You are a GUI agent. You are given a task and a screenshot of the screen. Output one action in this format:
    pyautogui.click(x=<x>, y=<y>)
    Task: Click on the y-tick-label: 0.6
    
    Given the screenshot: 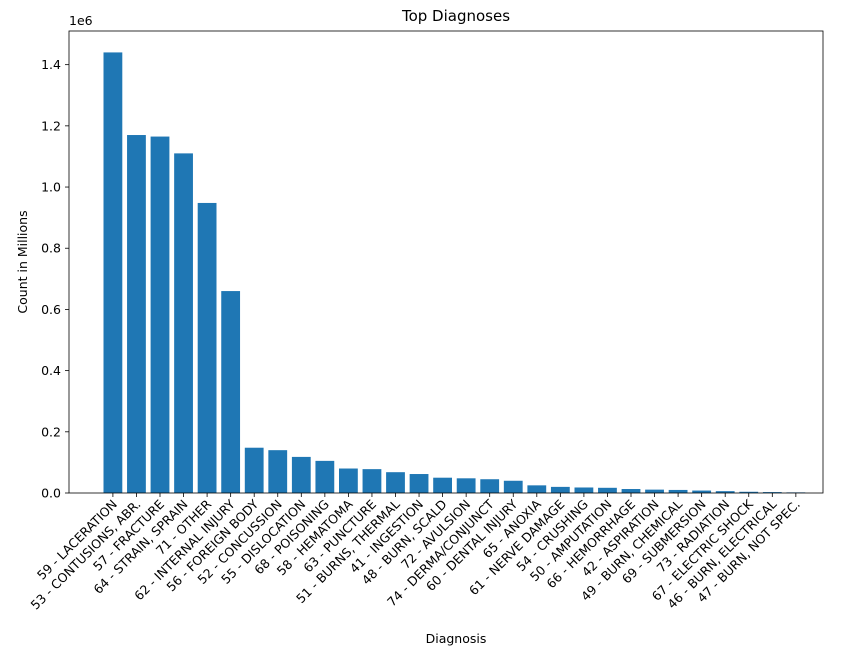 What is the action you would take?
    pyautogui.click(x=51, y=309)
    